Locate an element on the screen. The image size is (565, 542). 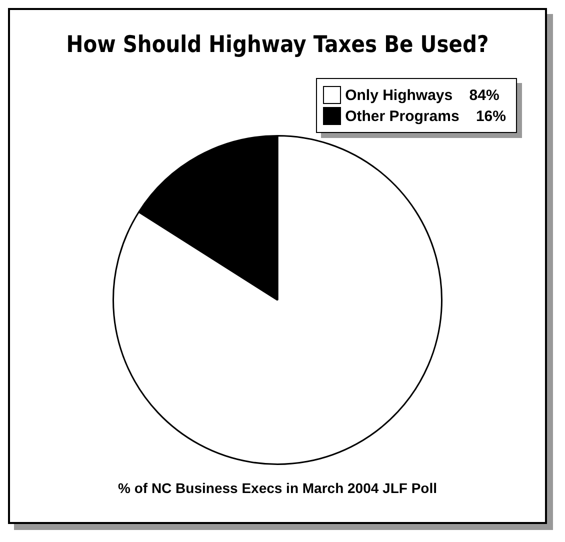
text: % of NC Business Execs in March 2004 JLF Poll is located at coordinates (277, 488).